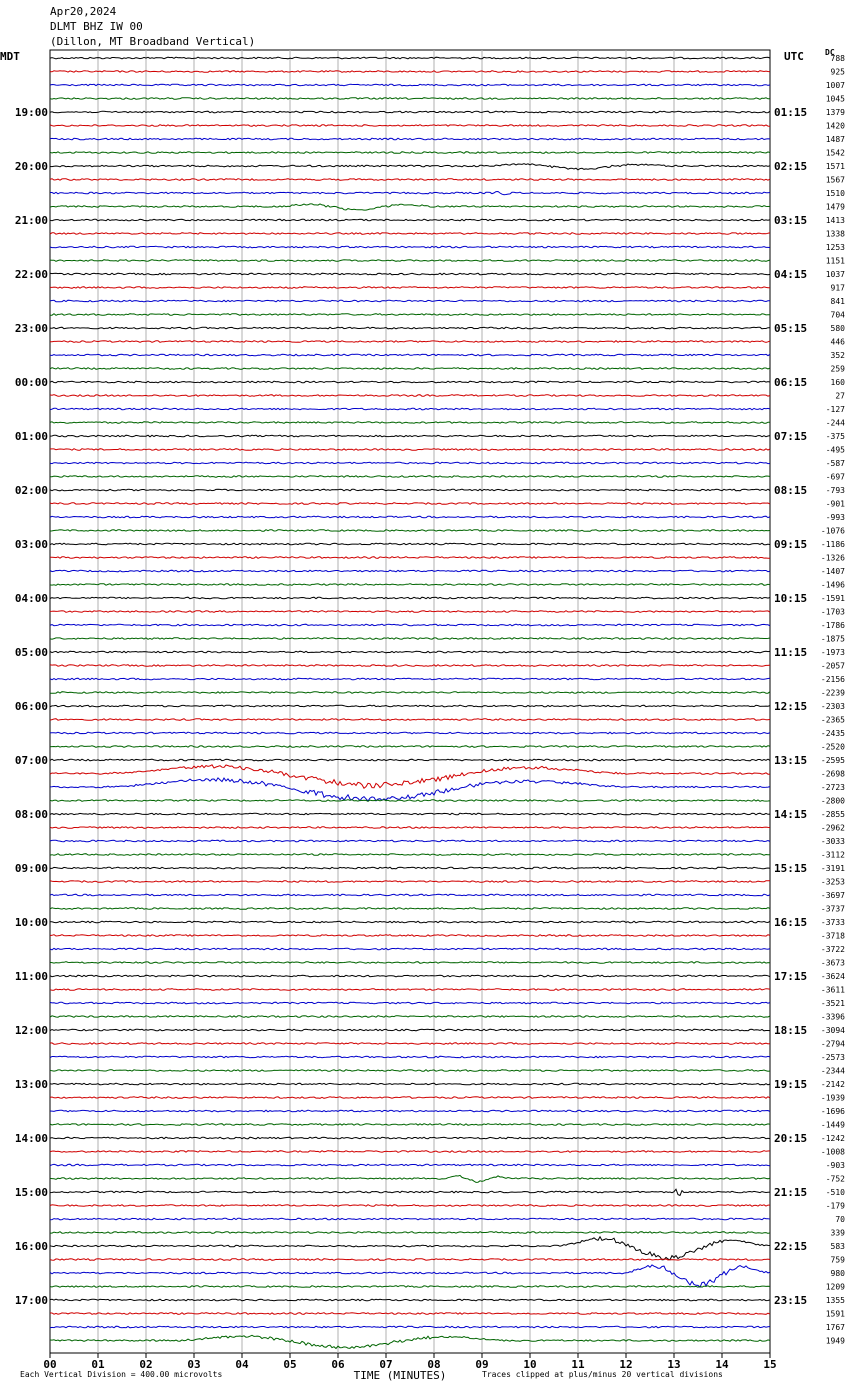  Describe the element at coordinates (833, 1017) in the screenshot. I see `dc-offset-label: -3396` at that location.